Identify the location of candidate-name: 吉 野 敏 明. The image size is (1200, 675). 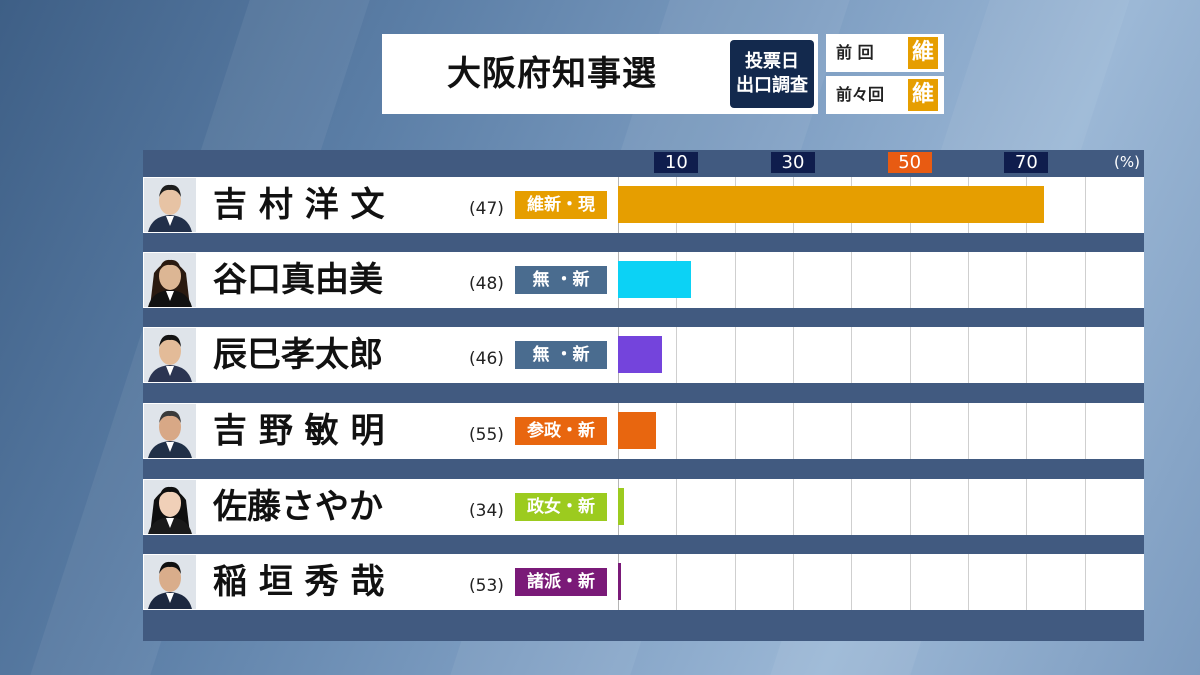
(299, 431).